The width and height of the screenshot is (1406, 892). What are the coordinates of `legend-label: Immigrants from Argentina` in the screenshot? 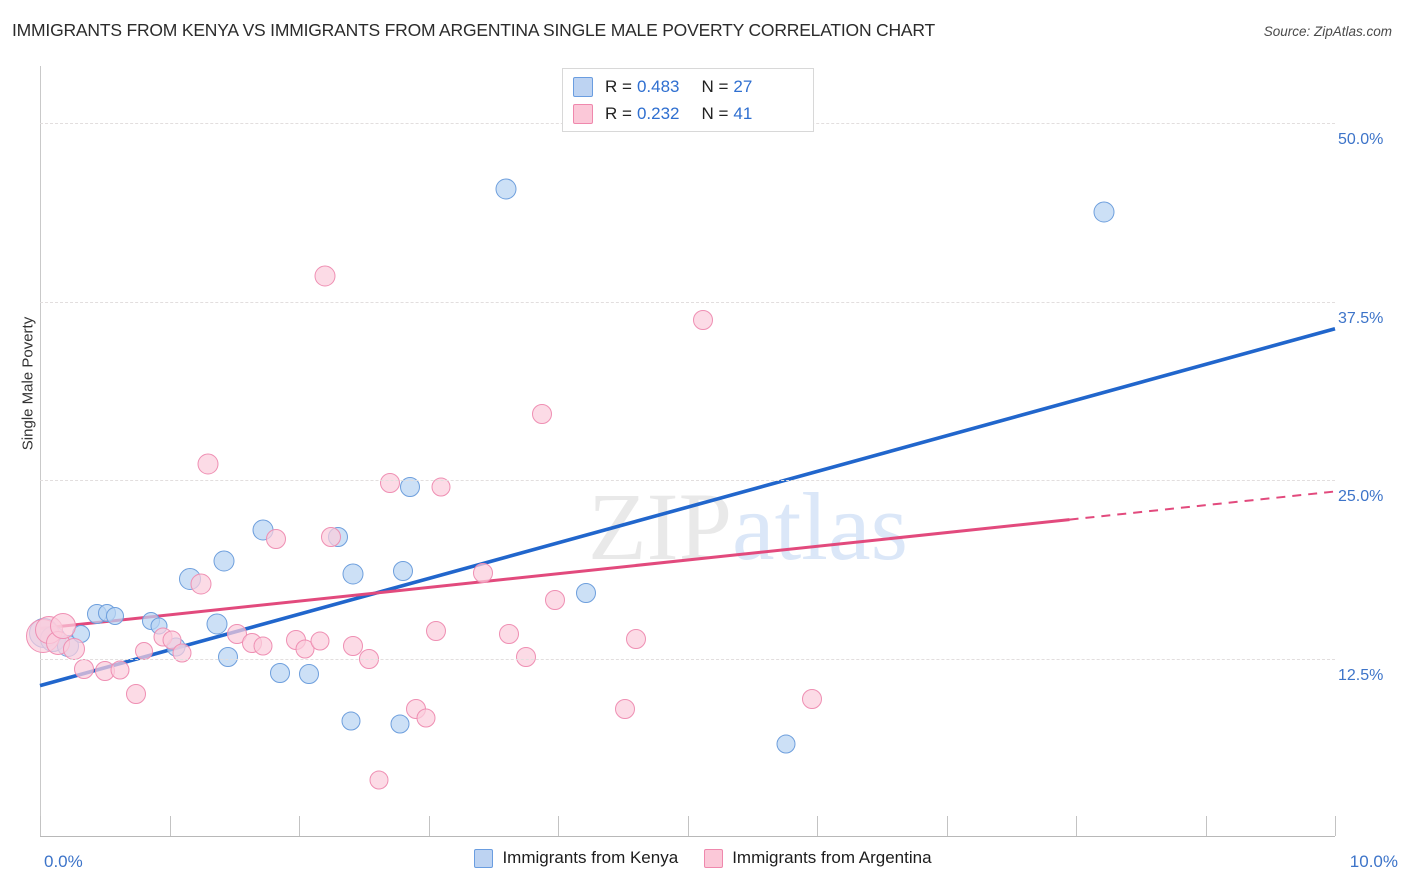 It's located at (832, 857).